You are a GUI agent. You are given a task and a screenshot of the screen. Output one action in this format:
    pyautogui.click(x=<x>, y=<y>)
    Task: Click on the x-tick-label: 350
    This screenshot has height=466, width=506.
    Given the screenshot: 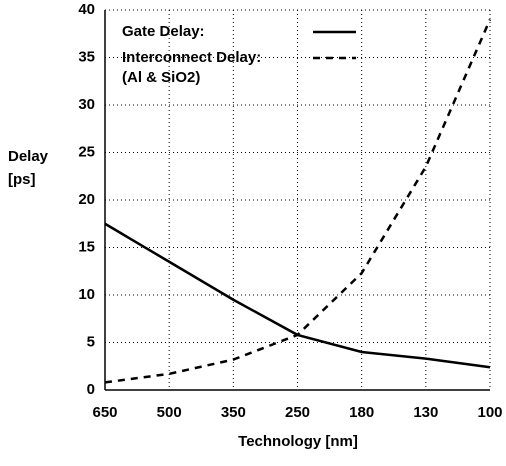 What is the action you would take?
    pyautogui.click(x=233, y=412)
    